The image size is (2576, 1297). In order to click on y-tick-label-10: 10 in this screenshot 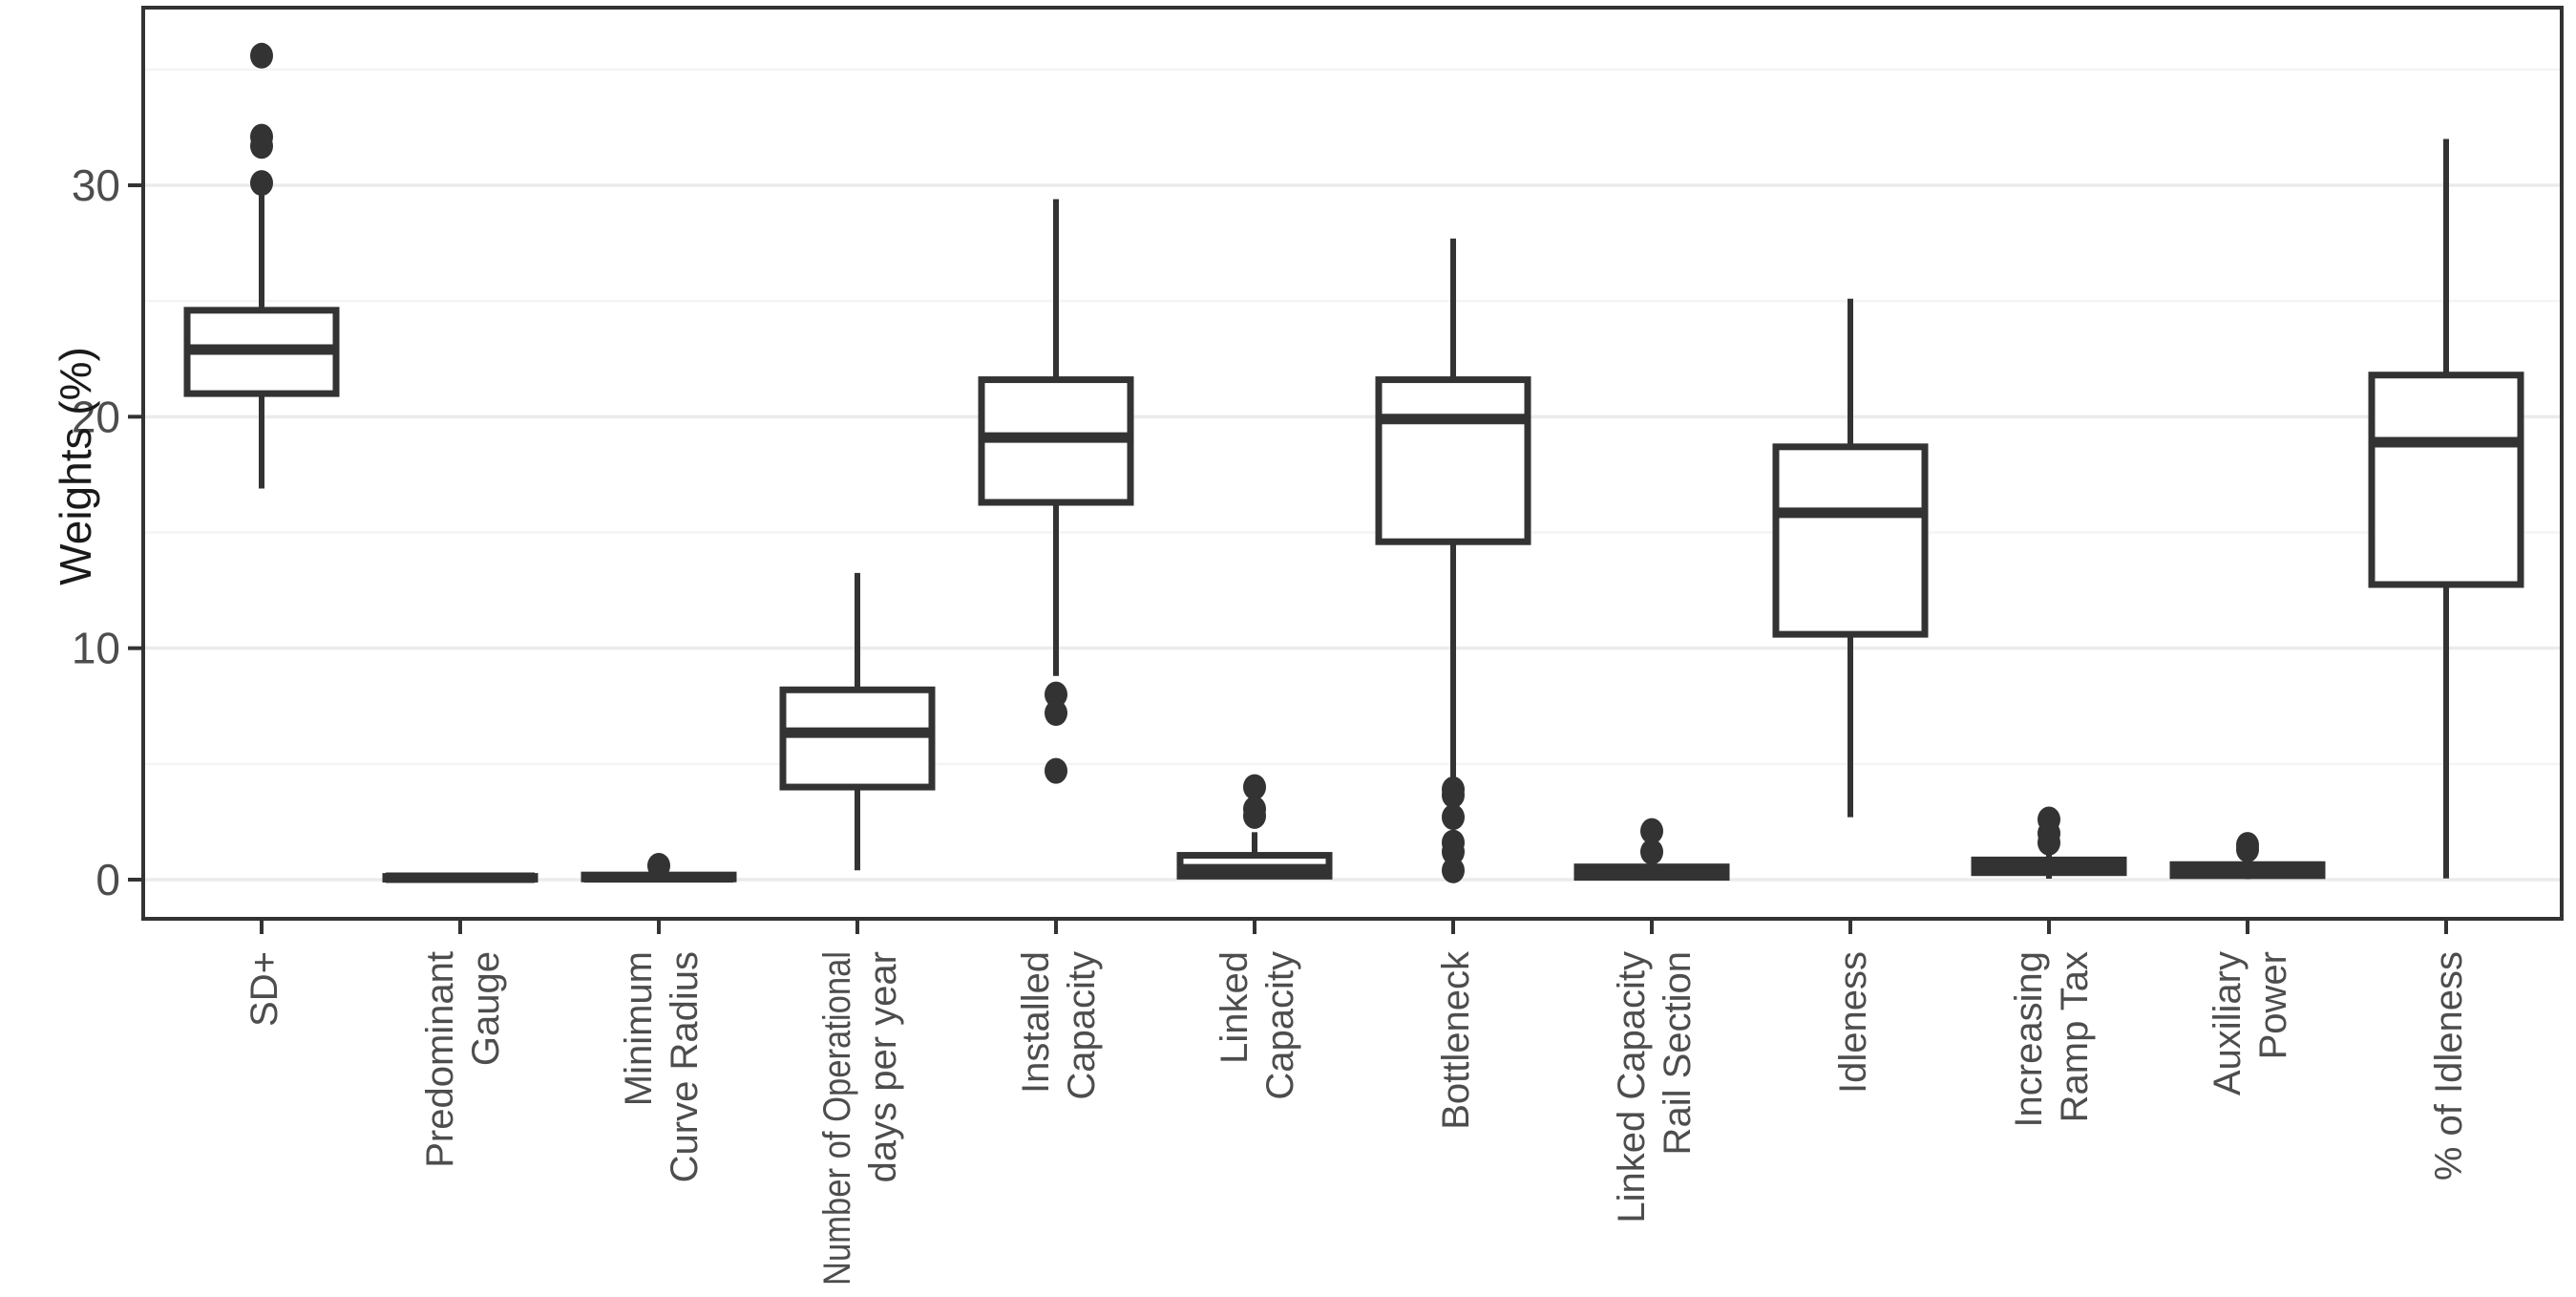, I will do `click(96, 648)`.